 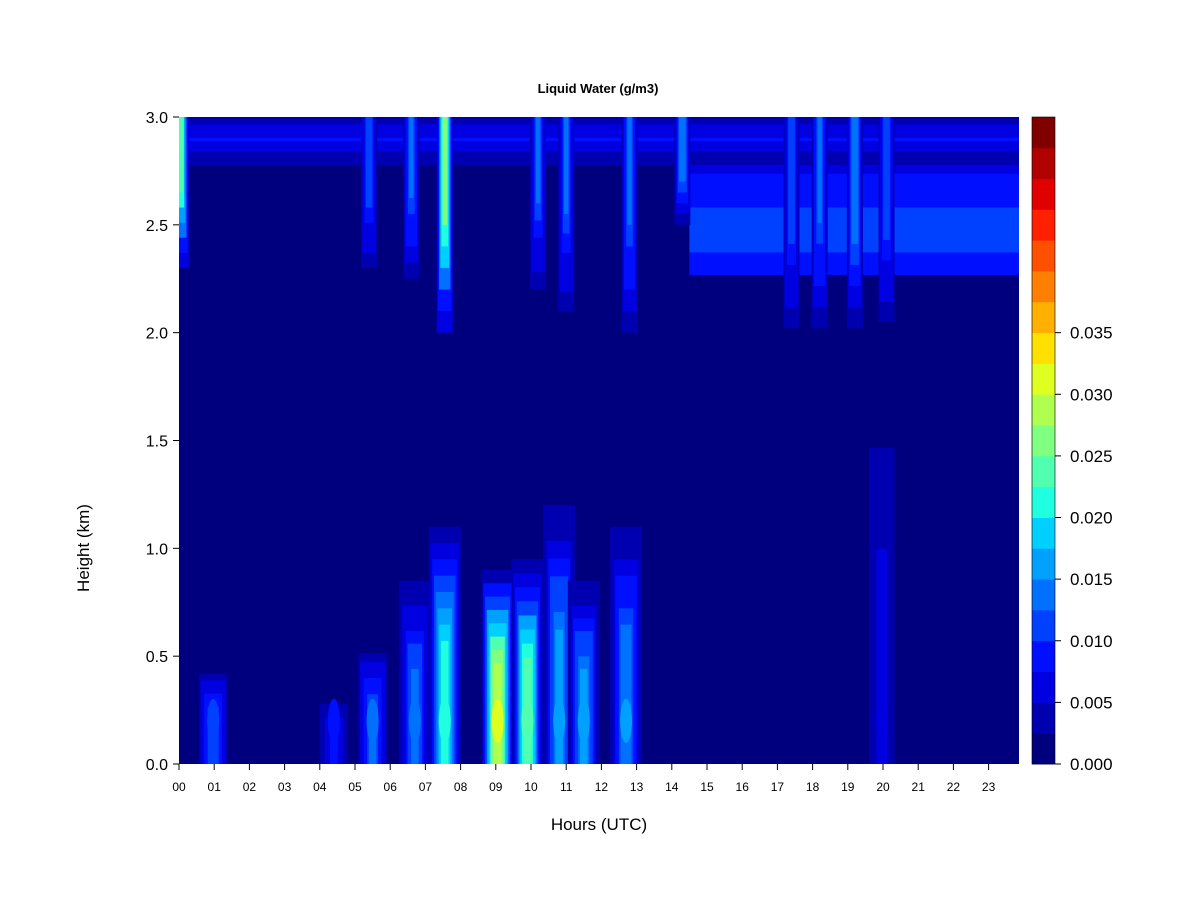 I want to click on x-tick-label: 22, so click(x=954, y=787).